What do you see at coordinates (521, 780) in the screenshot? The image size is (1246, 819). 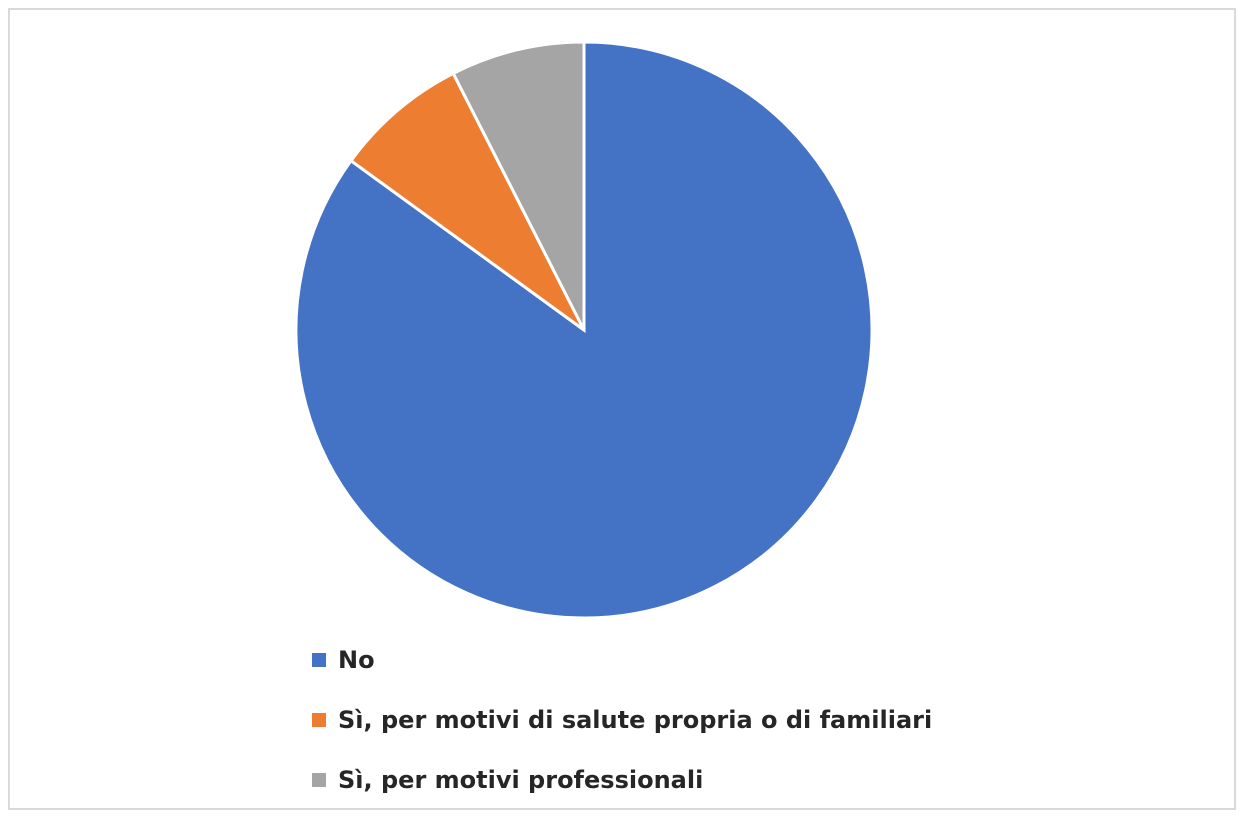 I see `legend-label-professionali: Sì, per motivi professionali` at bounding box center [521, 780].